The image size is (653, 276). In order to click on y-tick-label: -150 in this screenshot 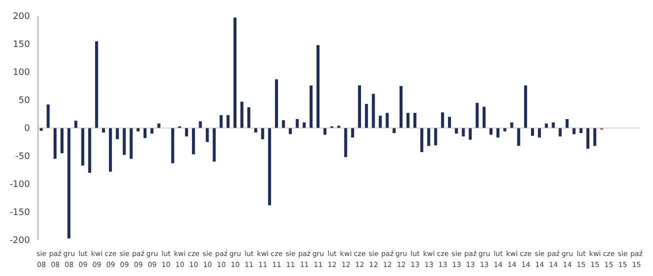, I will do `click(20, 213)`.